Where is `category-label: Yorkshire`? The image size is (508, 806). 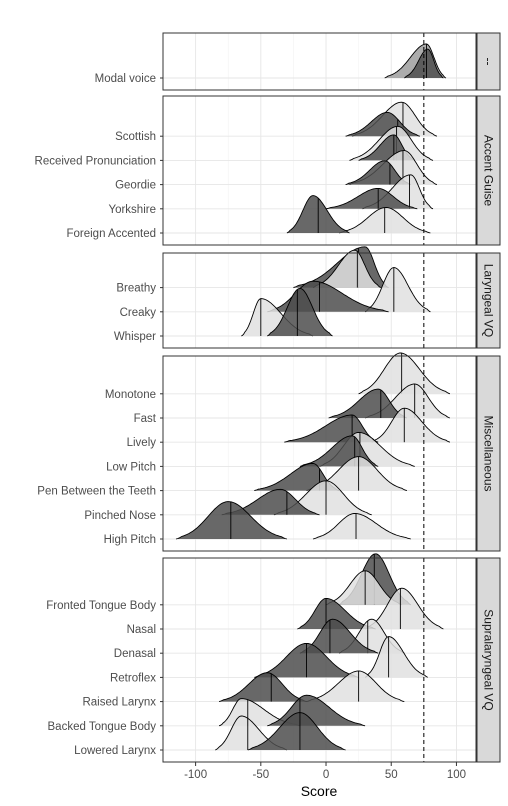
category-label: Yorkshire is located at coordinates (132, 210).